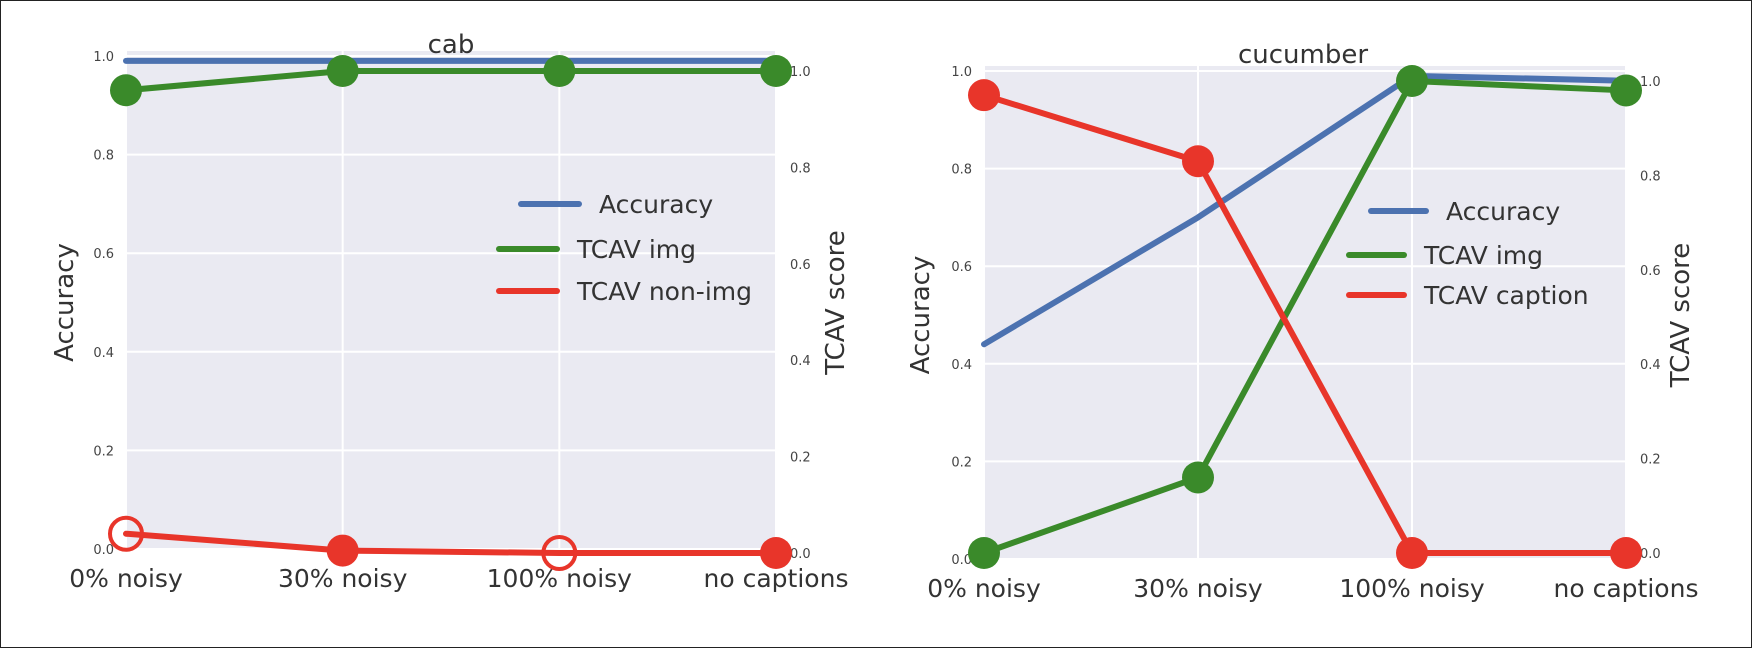  I want to click on legend-label: TCAV non-img, so click(664, 291).